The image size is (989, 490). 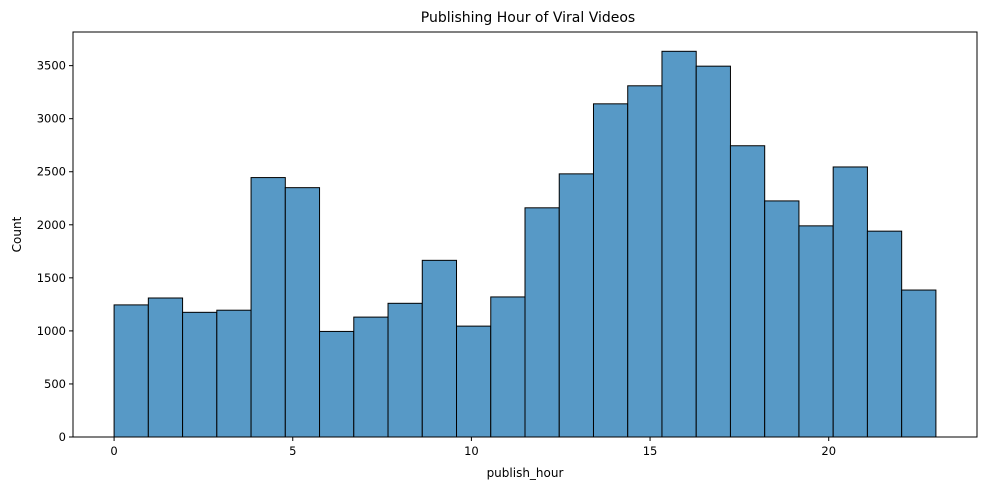 I want to click on y-axis-ticks: 0 500 1000 1500 2000 2500 3000 3500, so click(x=55, y=251).